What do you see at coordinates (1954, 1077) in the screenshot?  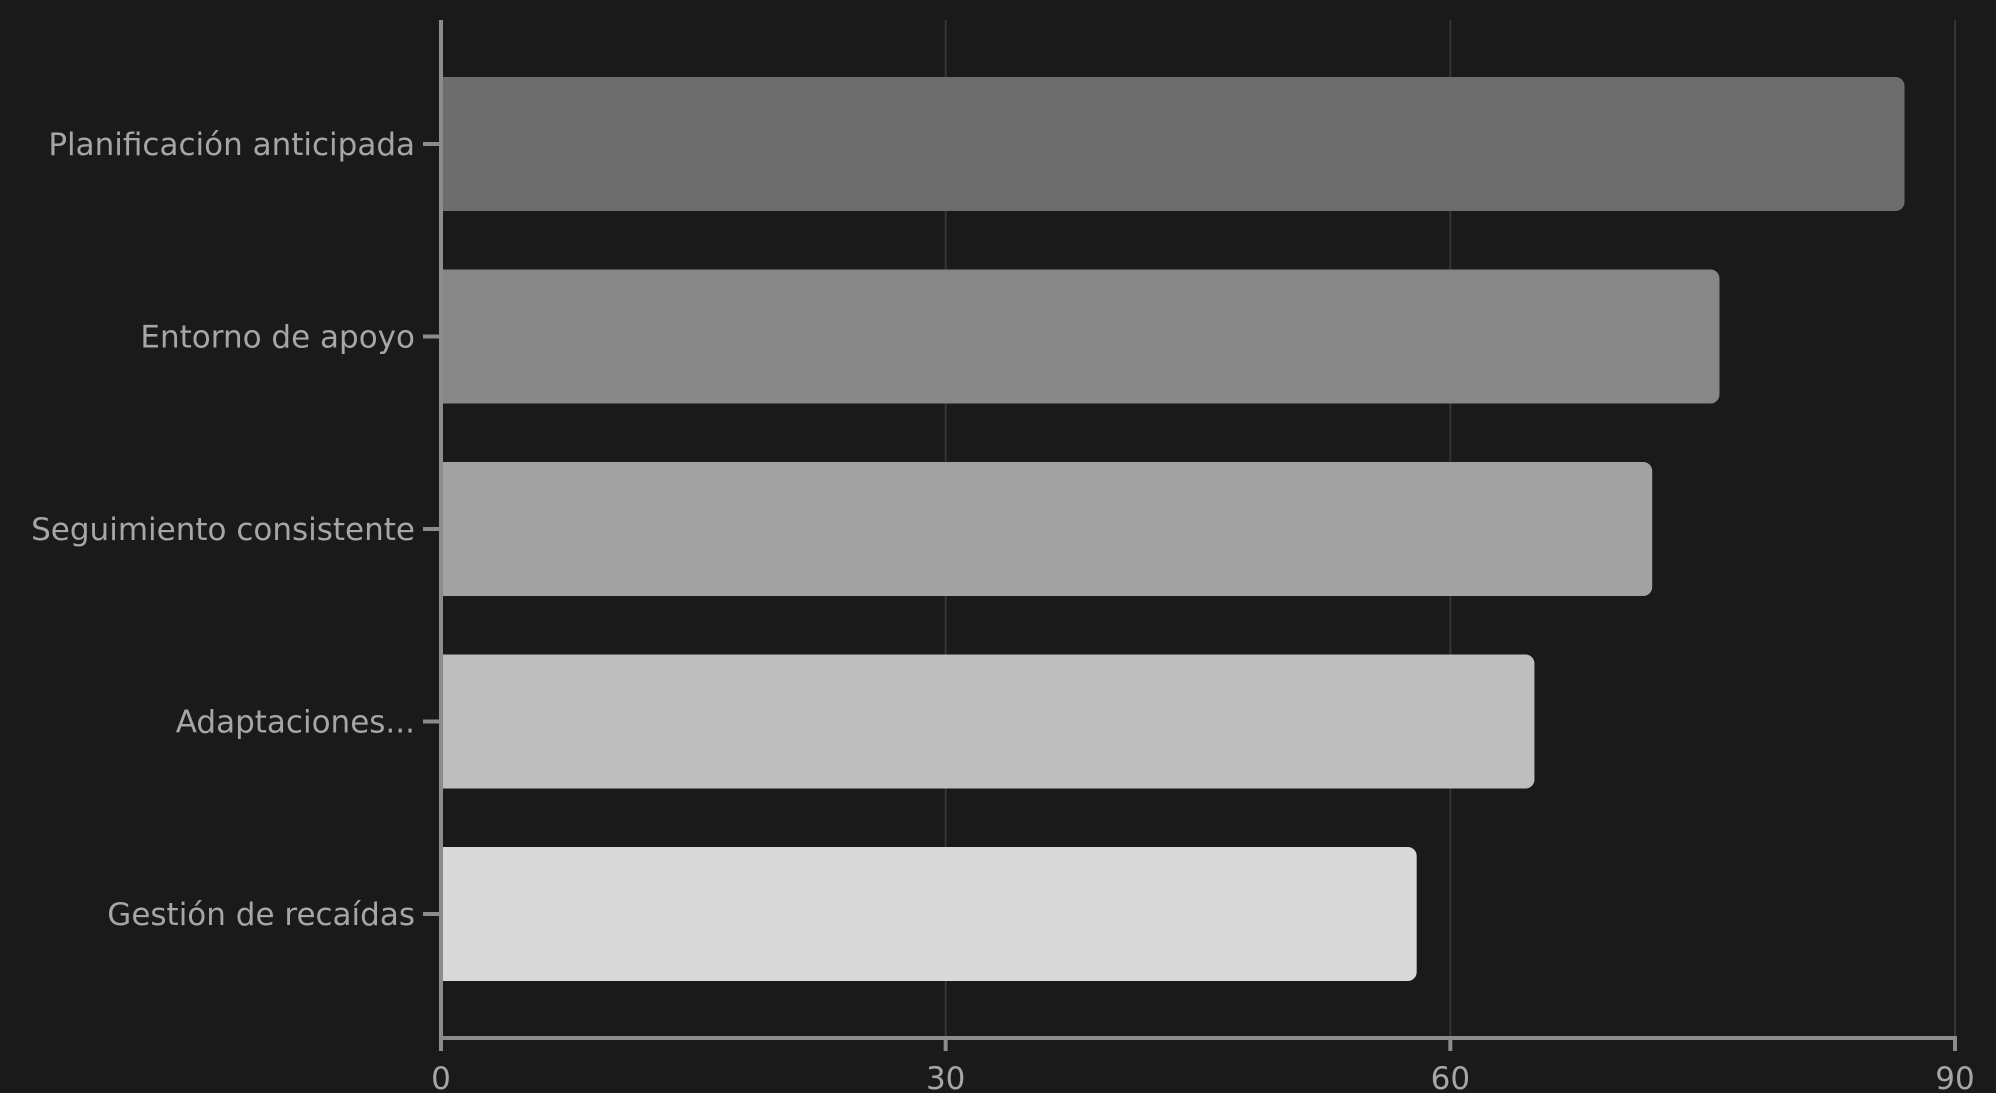 I see `x-tick-label: 90` at bounding box center [1954, 1077].